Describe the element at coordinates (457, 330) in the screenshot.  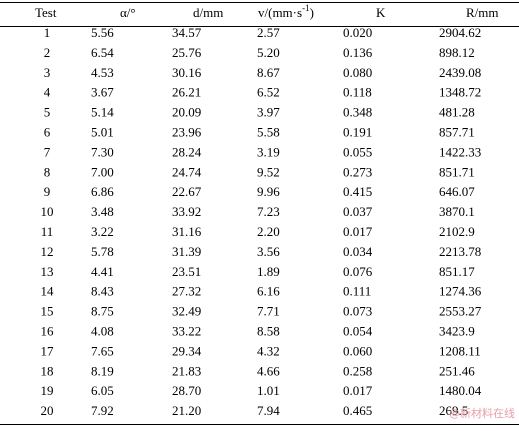
I see `cell: 3423.9` at that location.